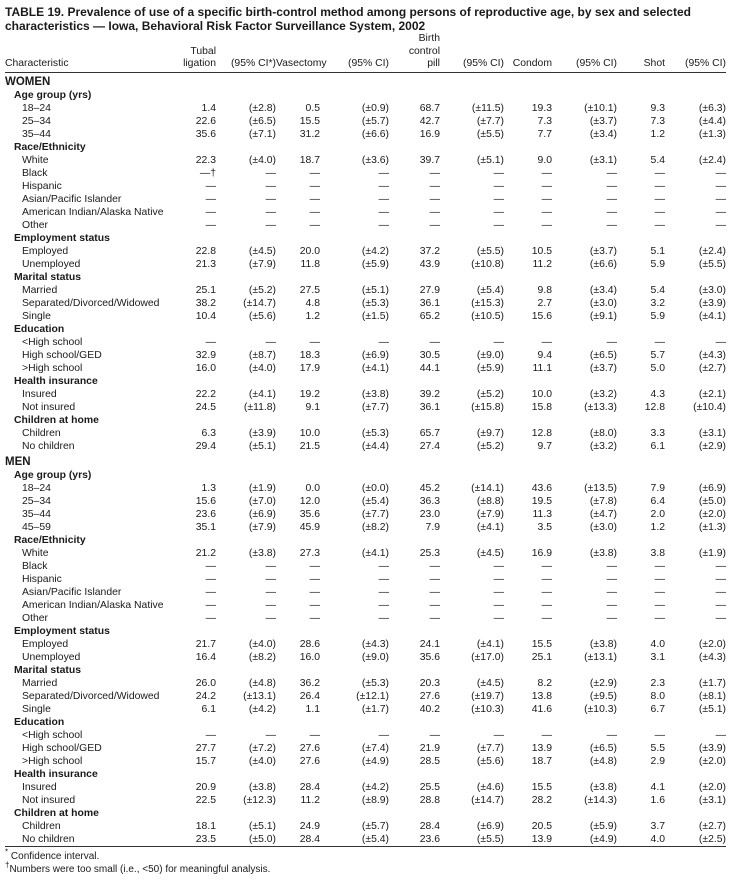 The height and width of the screenshot is (882, 737). Describe the element at coordinates (490, 290) in the screenshot. I see `table-cell: (±5.4)` at that location.